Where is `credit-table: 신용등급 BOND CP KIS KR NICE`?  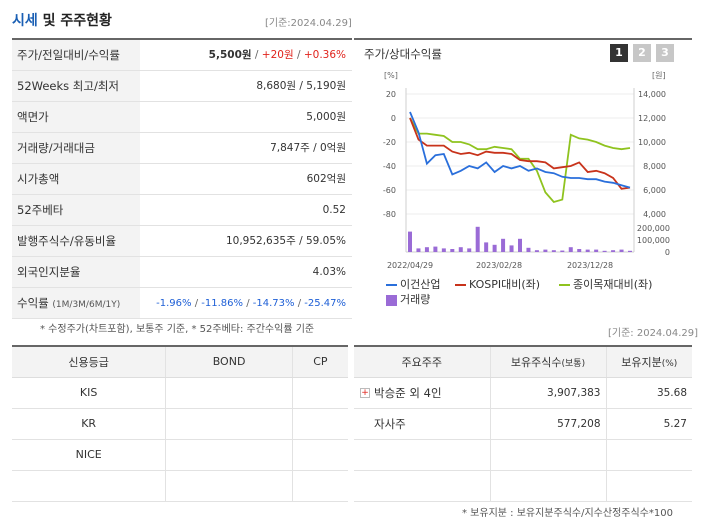 credit-table: 신용등급 BOND CP KIS KR NICE is located at coordinates (180, 423).